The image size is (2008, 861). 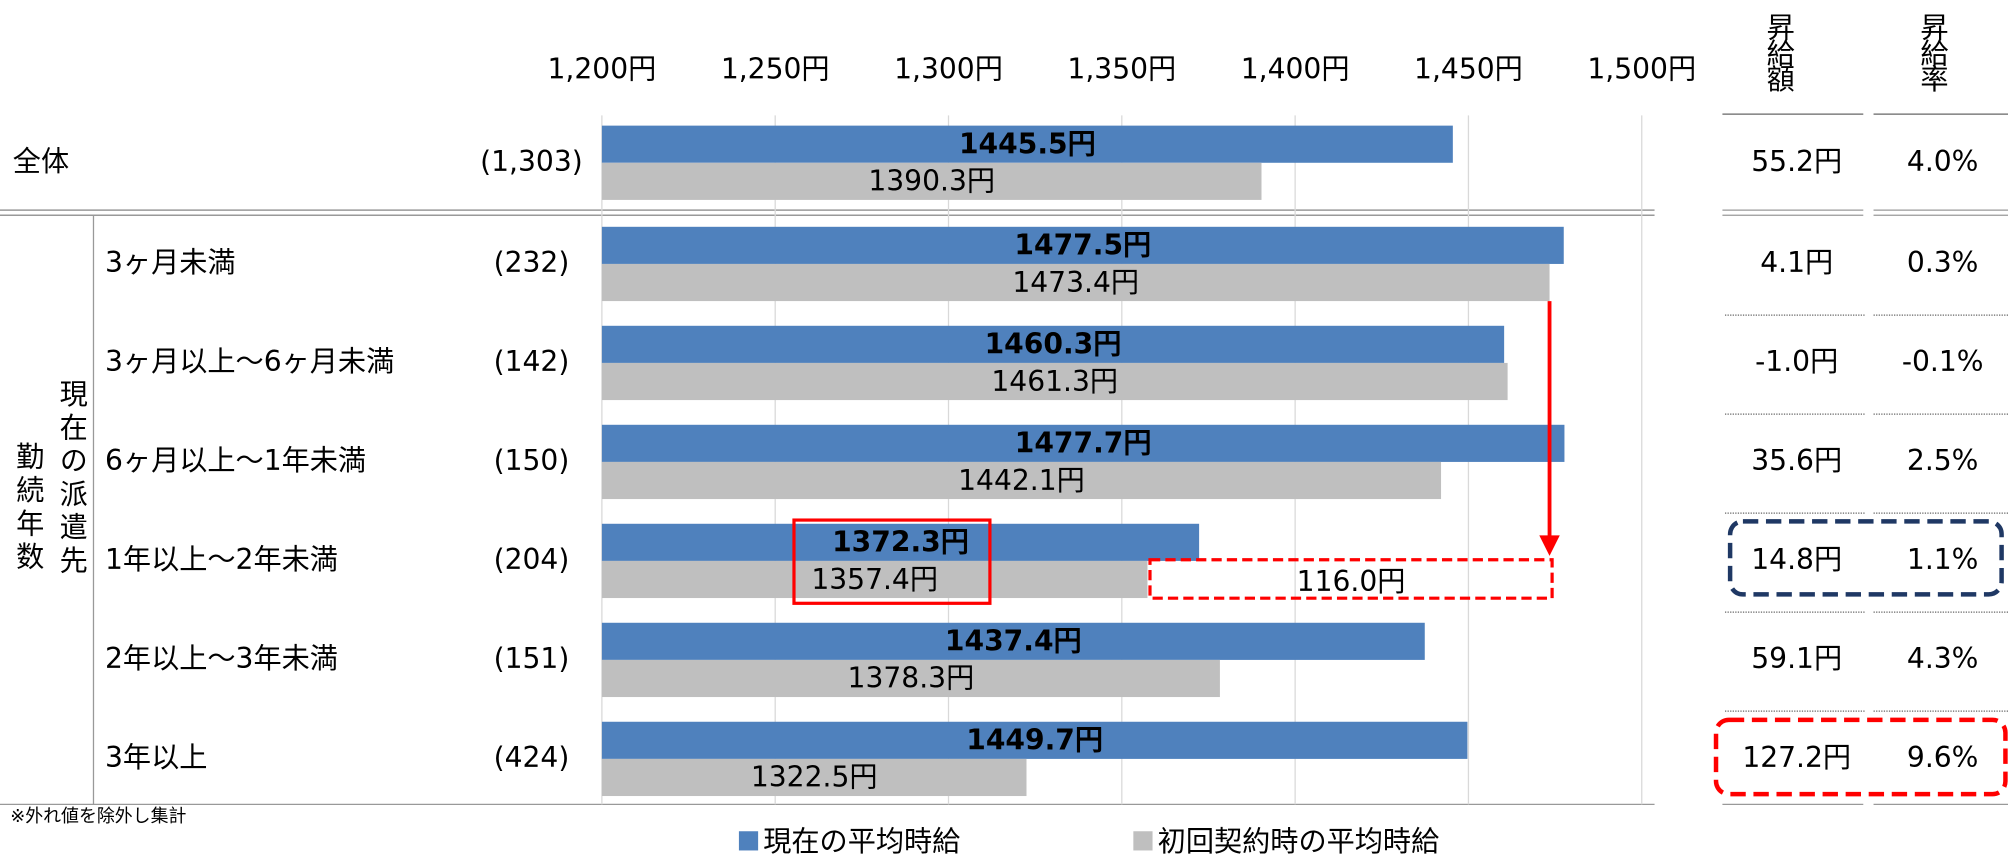 I want to click on value-label: 1473.4円, so click(x=1075, y=282).